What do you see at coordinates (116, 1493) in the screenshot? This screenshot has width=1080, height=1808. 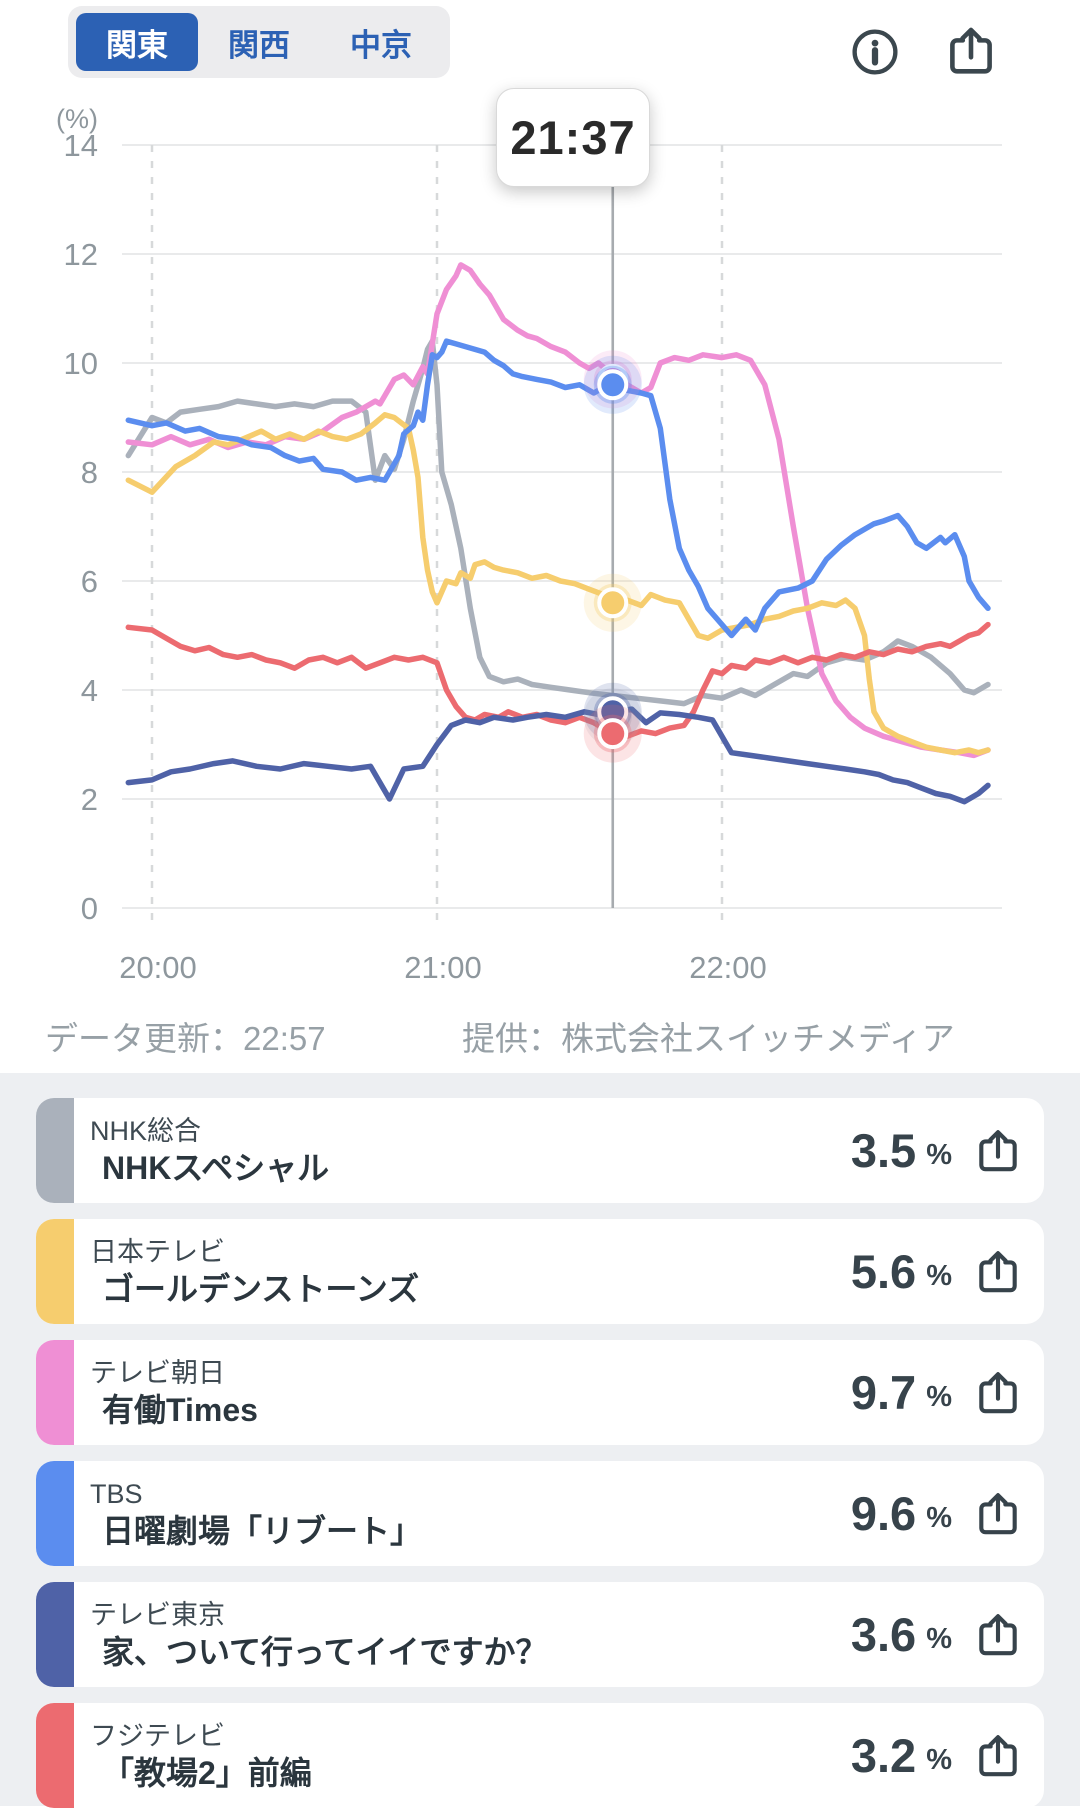 I see `station-name: TBS` at bounding box center [116, 1493].